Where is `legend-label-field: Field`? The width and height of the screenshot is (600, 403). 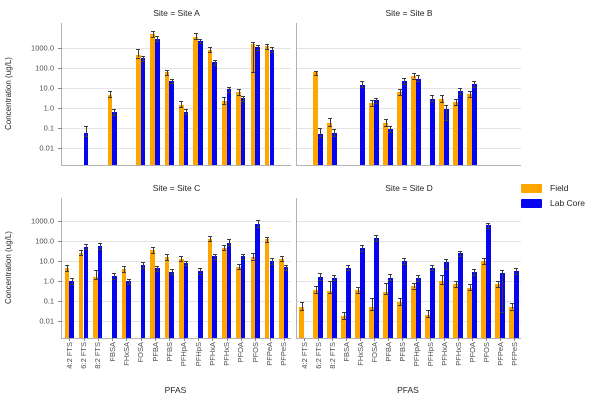 legend-label-field: Field is located at coordinates (559, 188).